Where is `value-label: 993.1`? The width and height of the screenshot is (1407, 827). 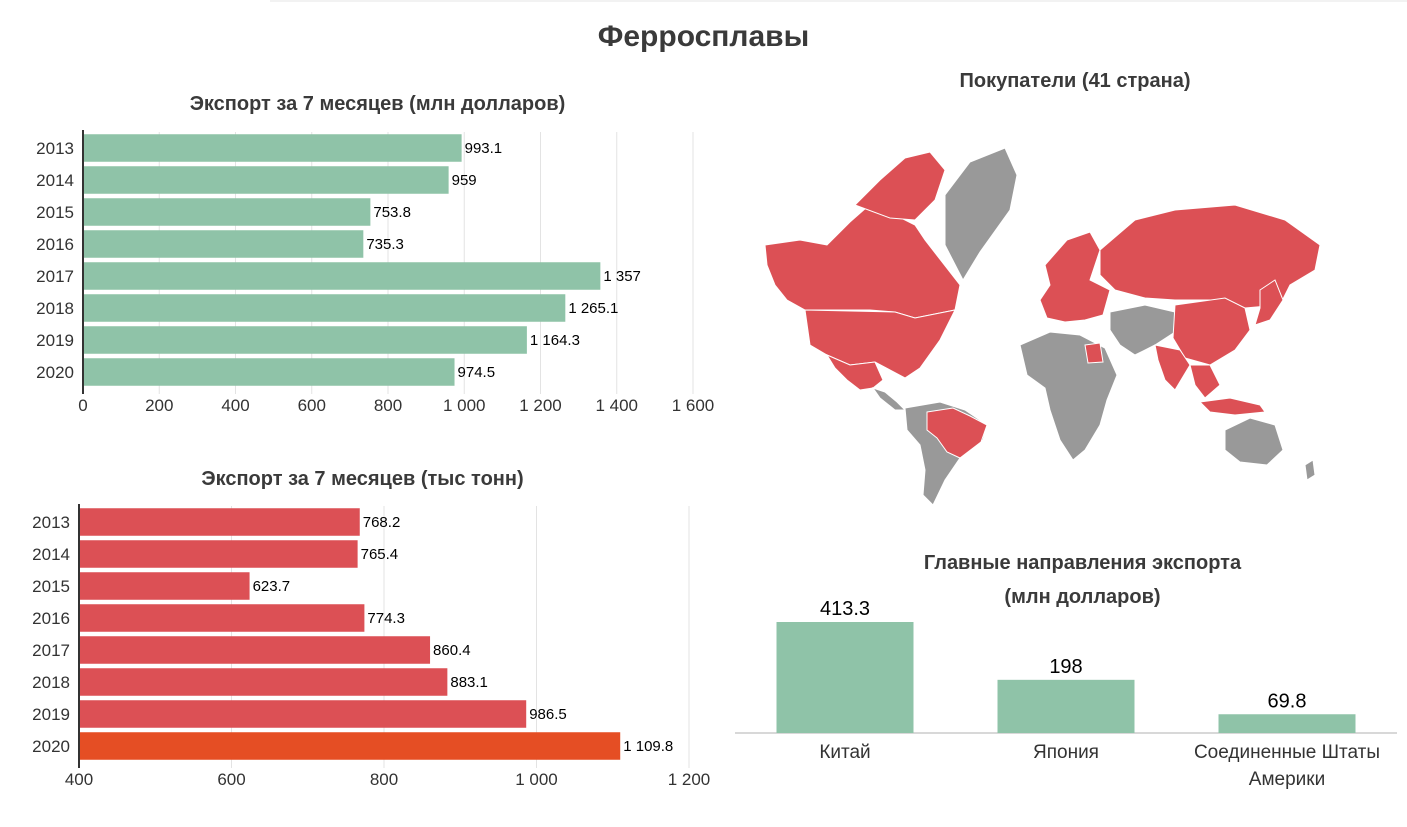 value-label: 993.1 is located at coordinates (484, 148).